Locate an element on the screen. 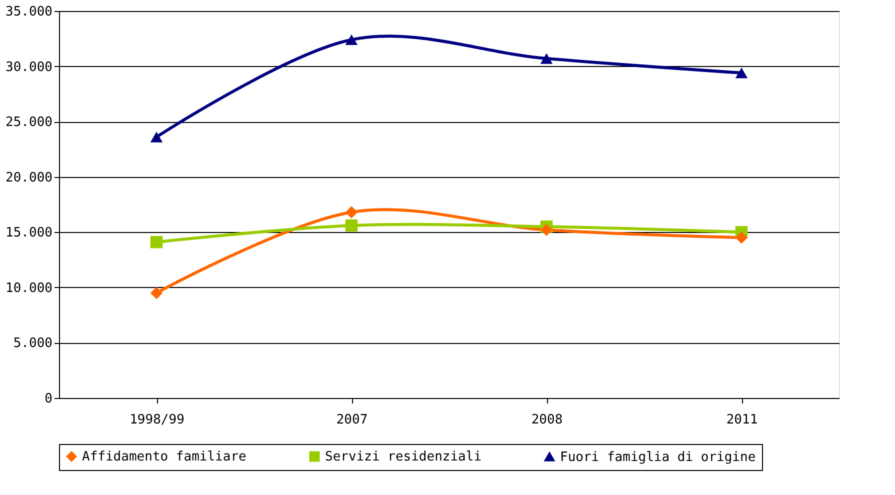 This screenshot has width=895, height=495. y-tick-label: 30.000 is located at coordinates (29, 67).